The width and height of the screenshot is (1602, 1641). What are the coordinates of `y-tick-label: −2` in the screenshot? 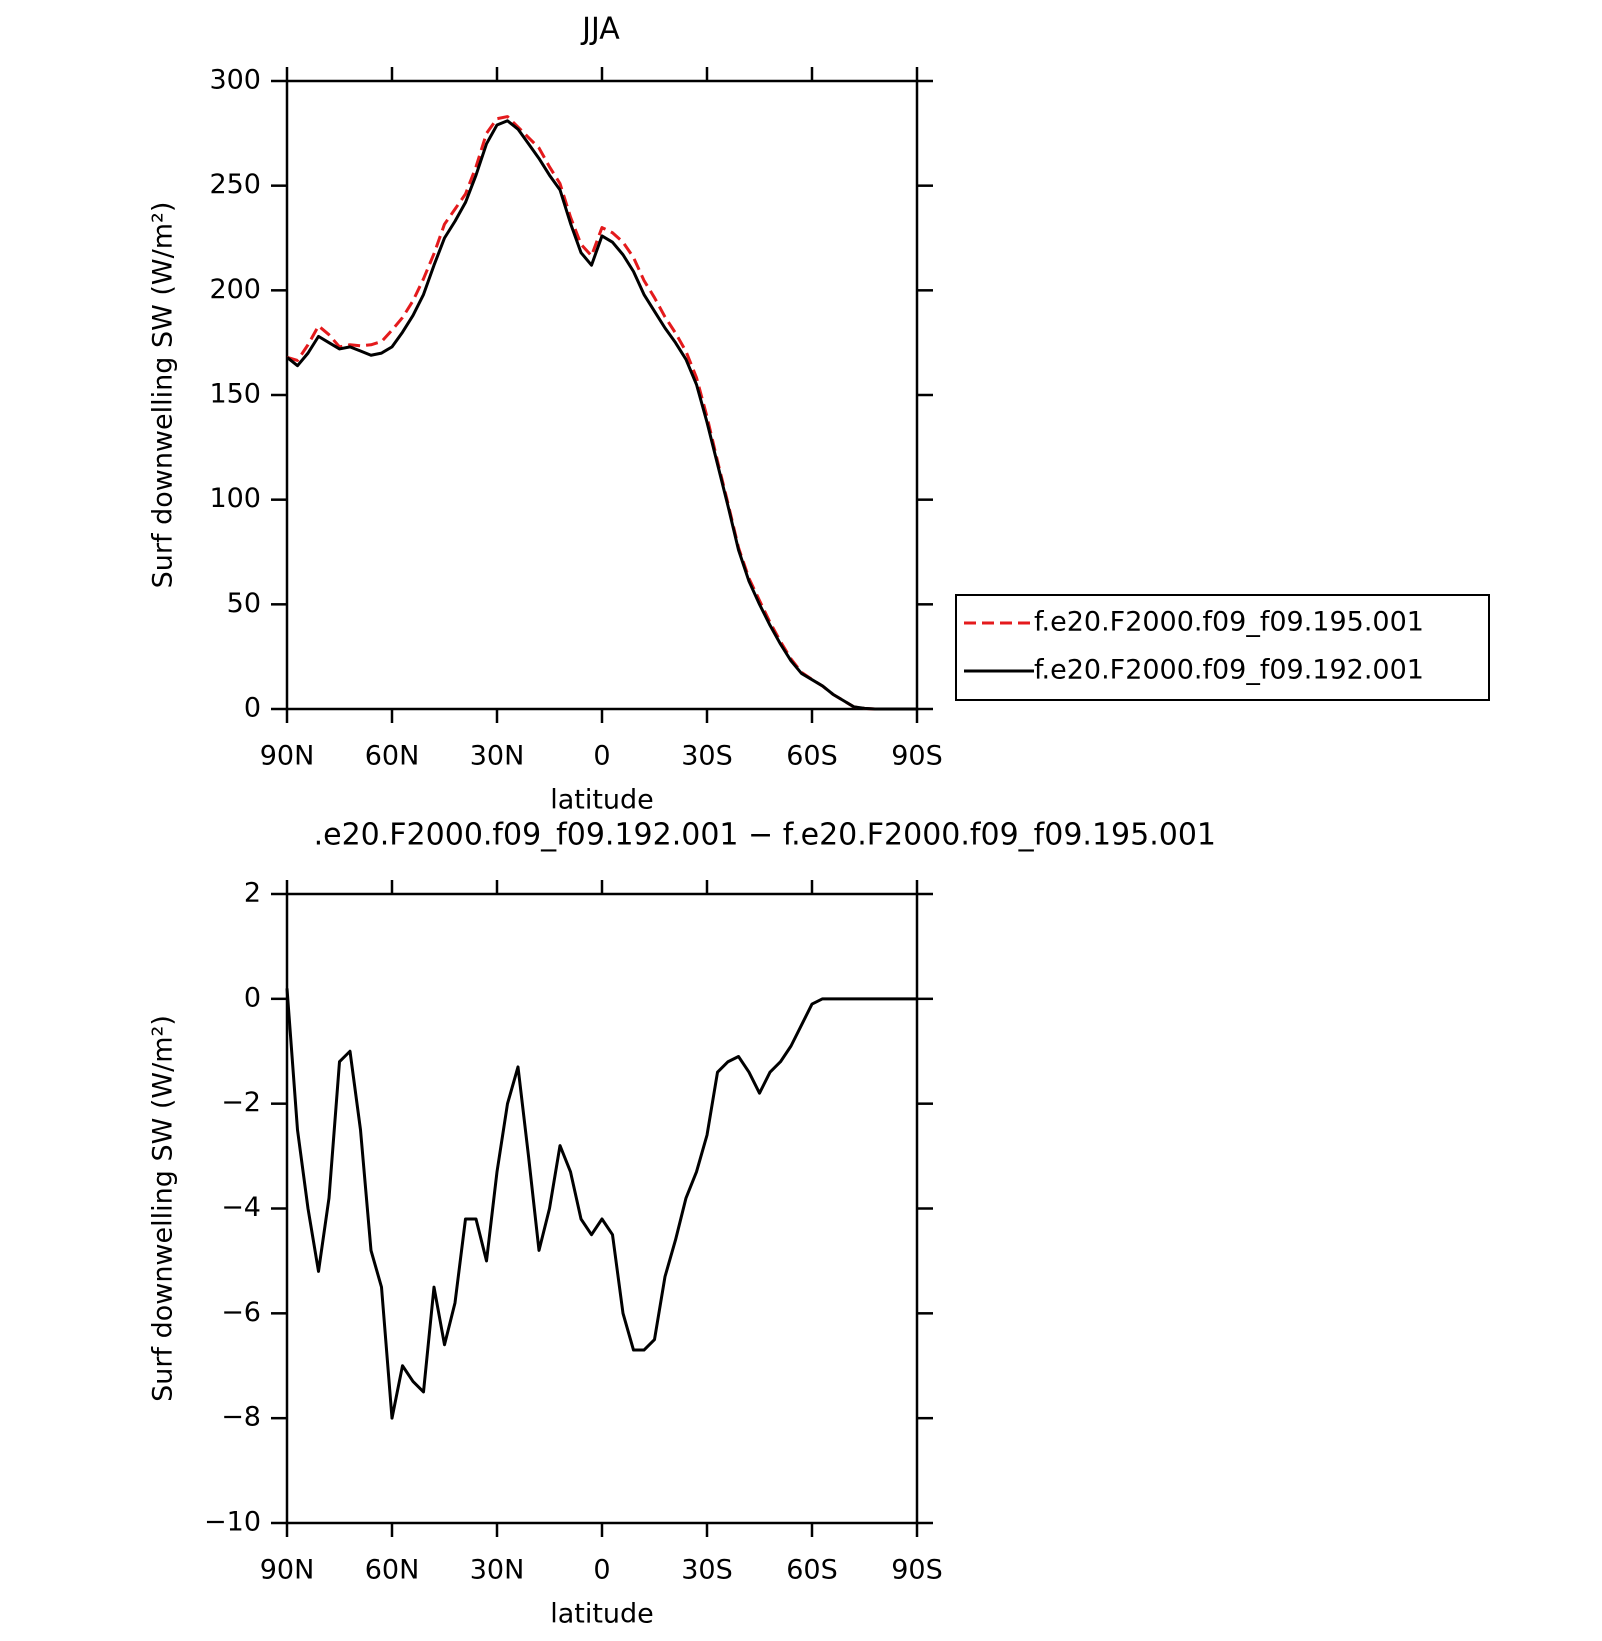 It's located at (241, 1102).